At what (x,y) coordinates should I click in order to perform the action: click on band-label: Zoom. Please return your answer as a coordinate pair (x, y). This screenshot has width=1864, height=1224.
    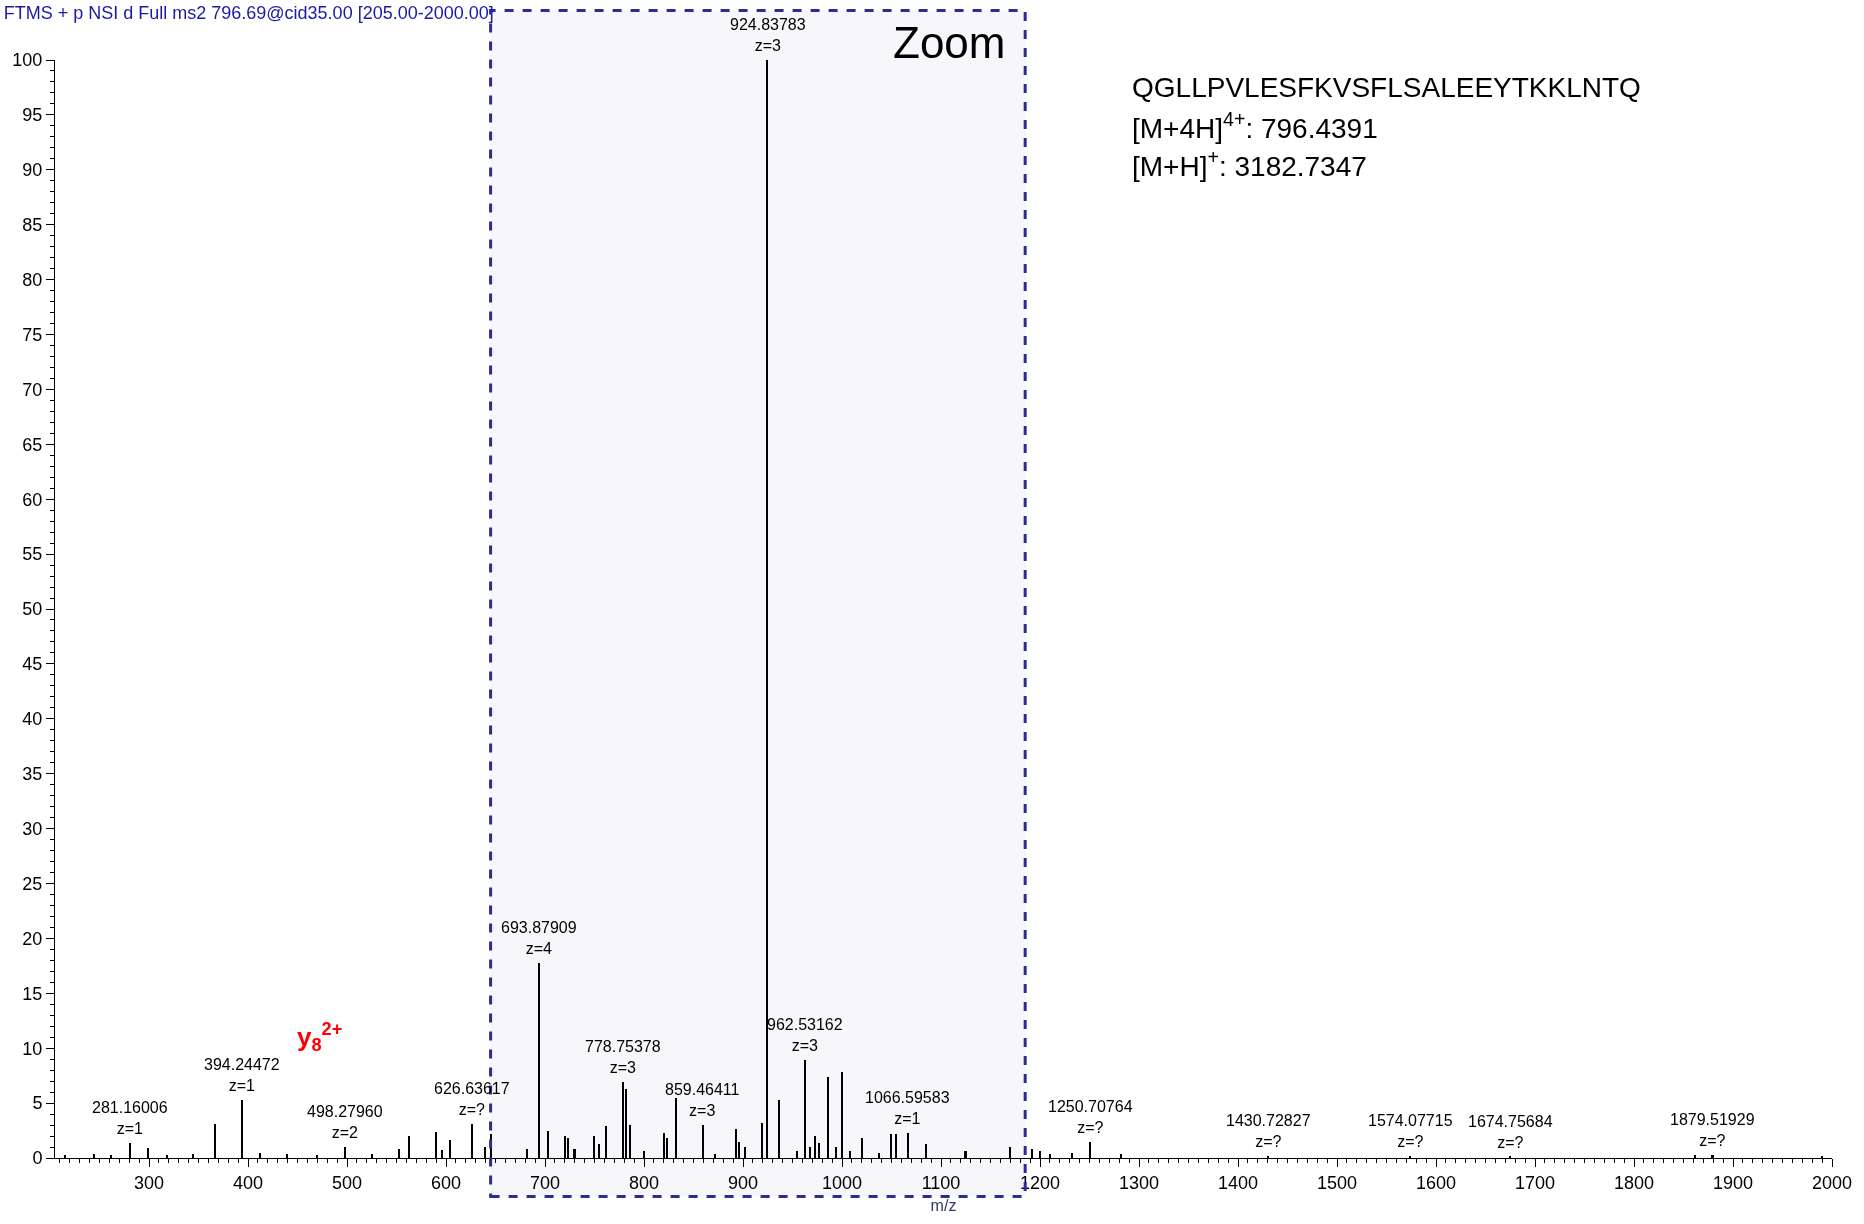
    Looking at the image, I should click on (949, 42).